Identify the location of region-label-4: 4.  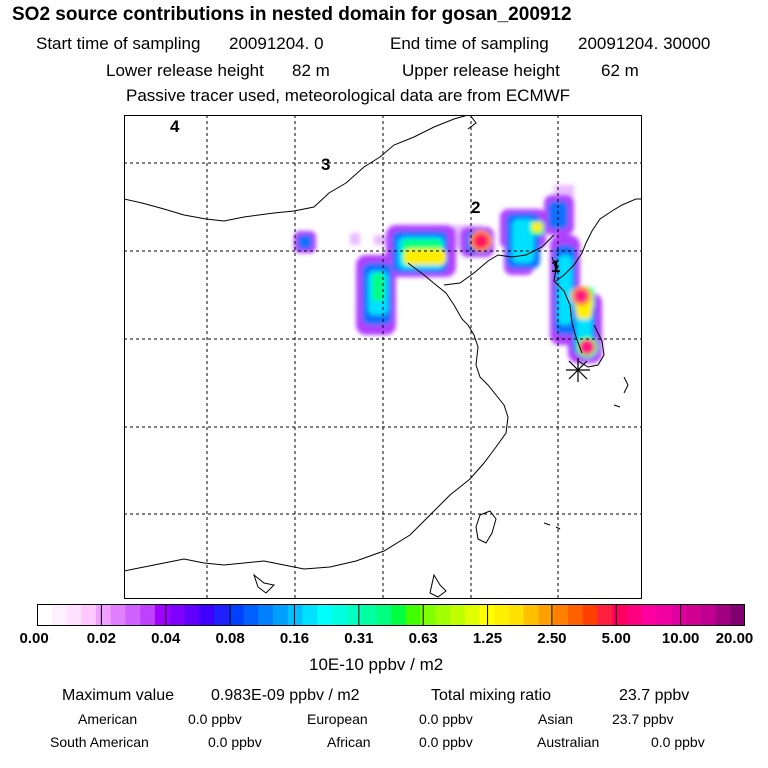
(175, 126).